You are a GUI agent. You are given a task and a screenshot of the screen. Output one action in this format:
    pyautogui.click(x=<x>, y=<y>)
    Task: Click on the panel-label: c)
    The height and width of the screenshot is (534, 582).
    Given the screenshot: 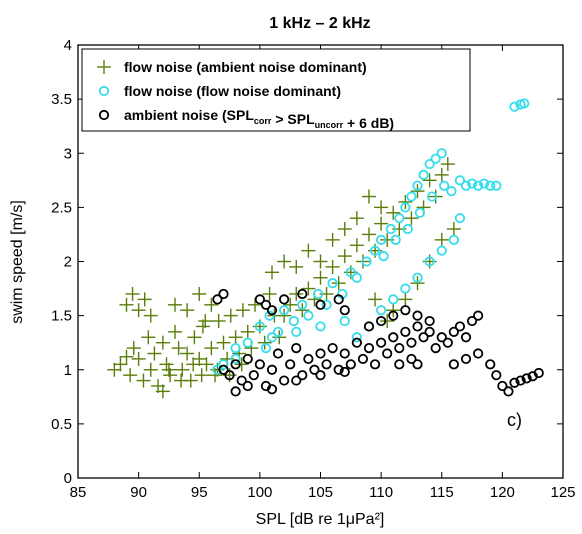 What is the action you would take?
    pyautogui.click(x=514, y=420)
    